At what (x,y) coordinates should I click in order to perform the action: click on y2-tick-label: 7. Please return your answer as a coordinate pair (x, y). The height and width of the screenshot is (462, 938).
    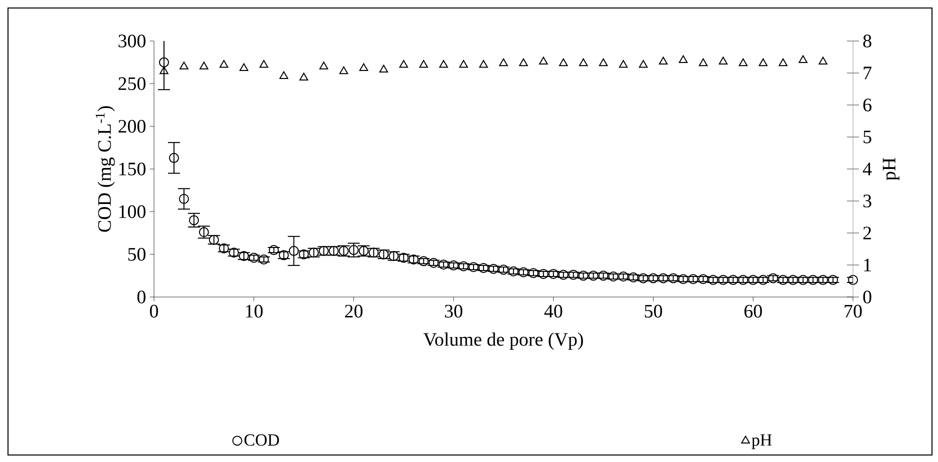
    Looking at the image, I should click on (868, 73).